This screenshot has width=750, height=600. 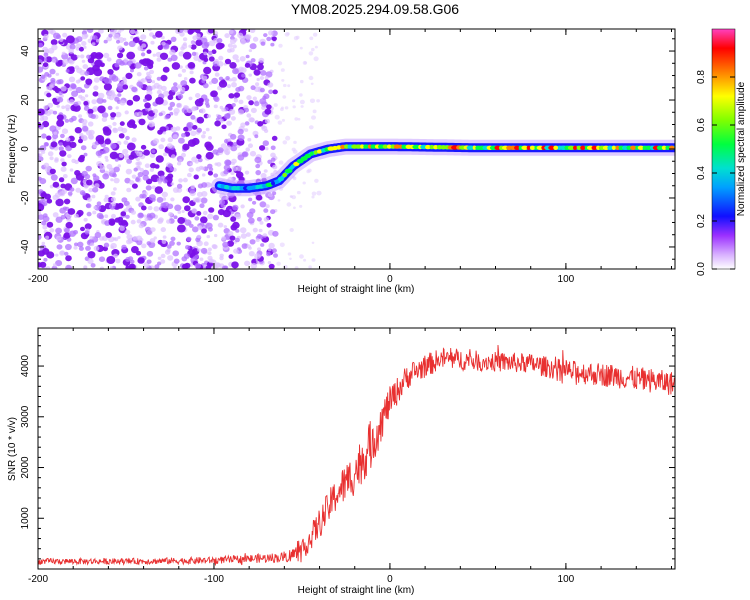 I want to click on x-tick-label: -100, so click(x=214, y=579).